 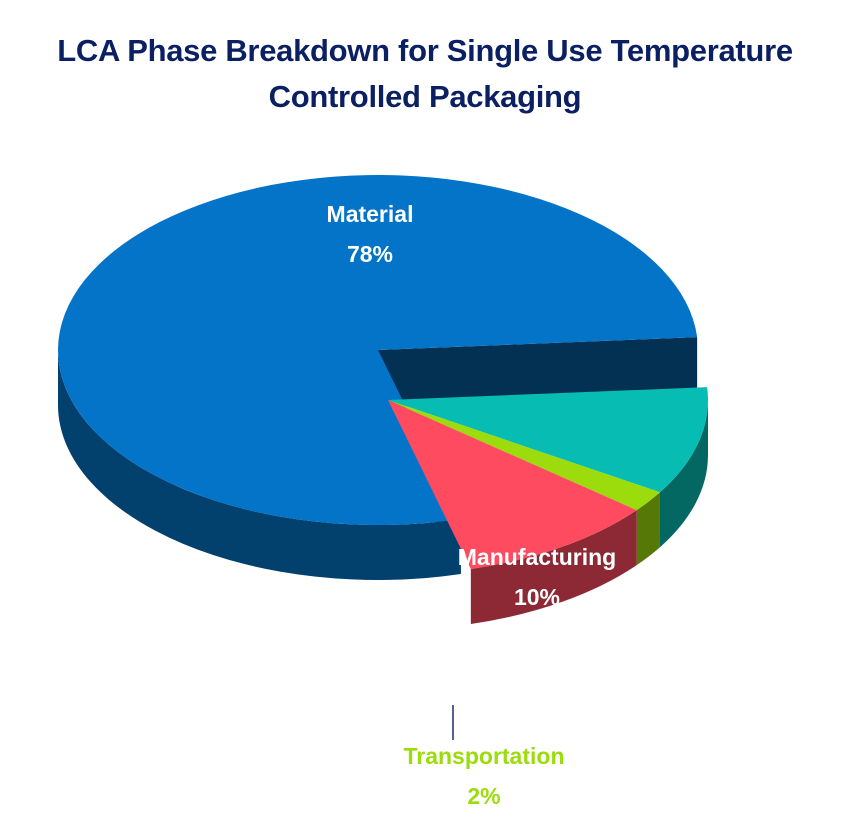 I want to click on pie-exploded-group, so click(x=548, y=506).